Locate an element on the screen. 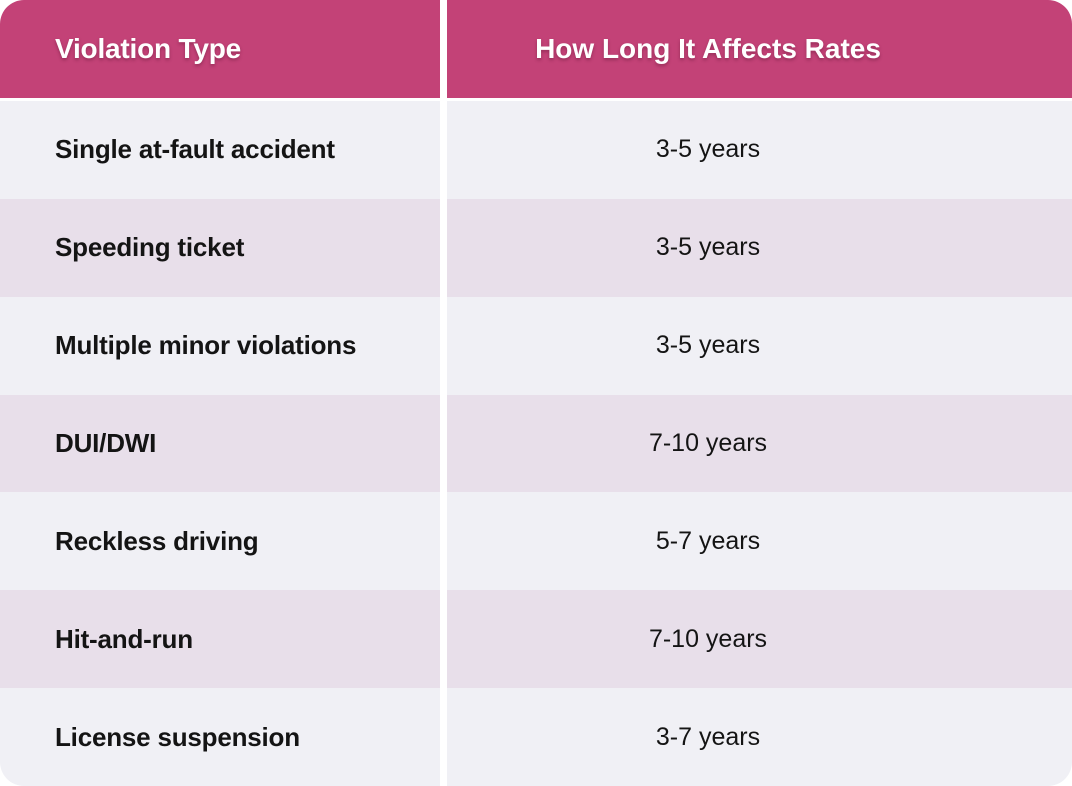 This screenshot has height=786, width=1072. table-row: Hit-and-run 7-10 years is located at coordinates (536, 639).